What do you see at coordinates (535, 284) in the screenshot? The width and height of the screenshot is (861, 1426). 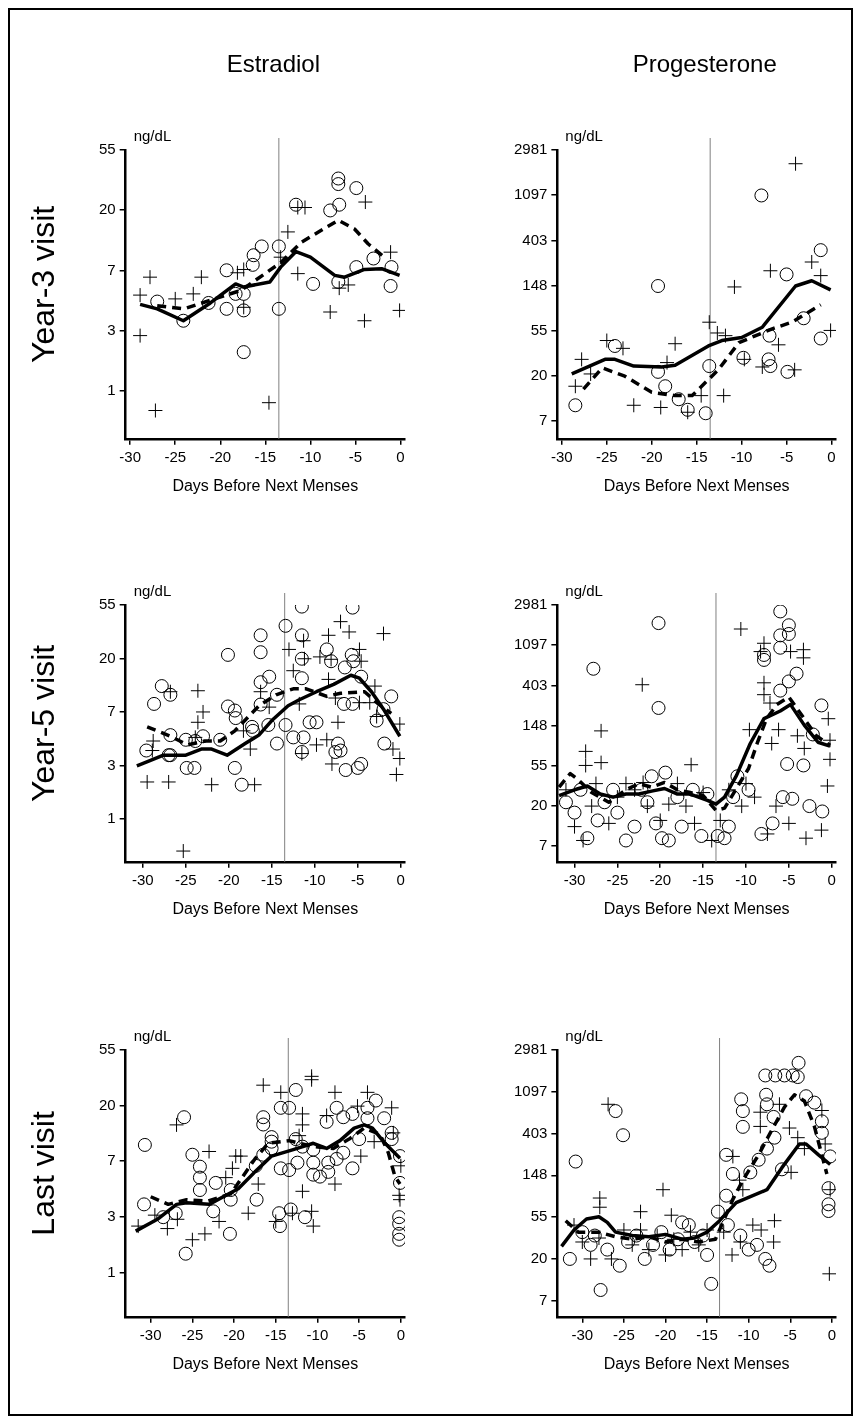 I see `y-tick-label: 148` at bounding box center [535, 284].